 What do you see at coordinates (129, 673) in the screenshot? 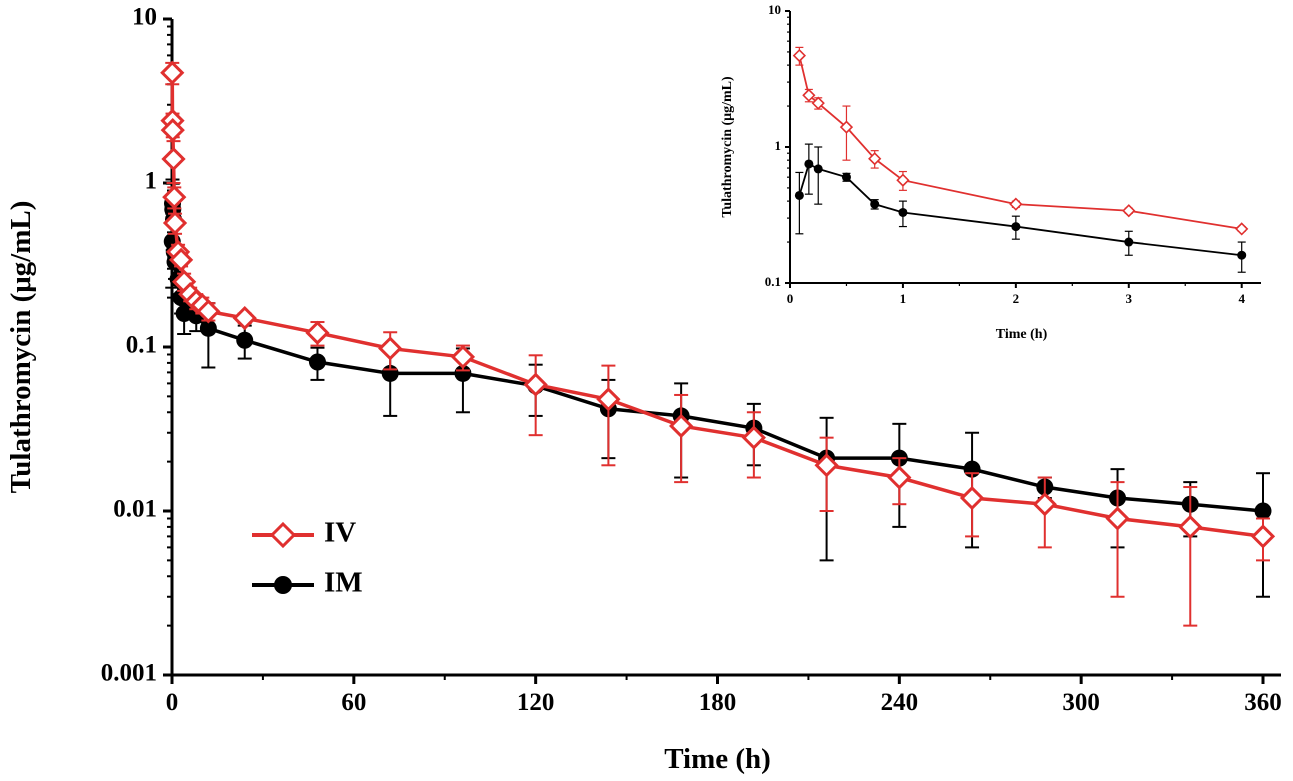
I see `y-tick-label: 0.001` at bounding box center [129, 673].